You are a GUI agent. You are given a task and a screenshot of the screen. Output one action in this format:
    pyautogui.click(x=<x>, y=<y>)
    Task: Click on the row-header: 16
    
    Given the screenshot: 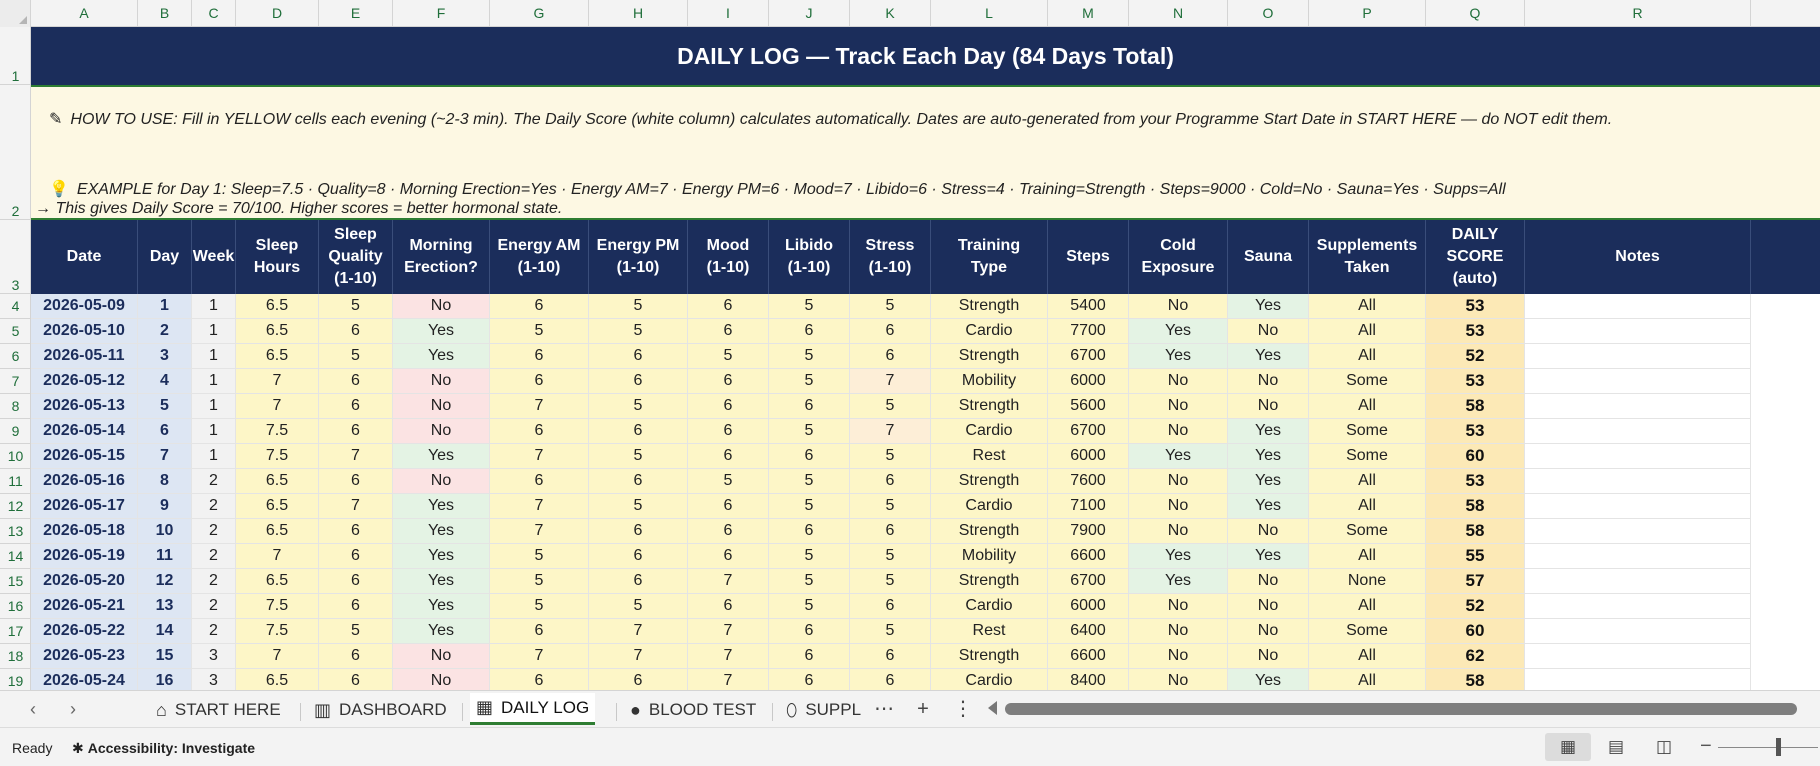 What is the action you would take?
    pyautogui.click(x=15, y=606)
    